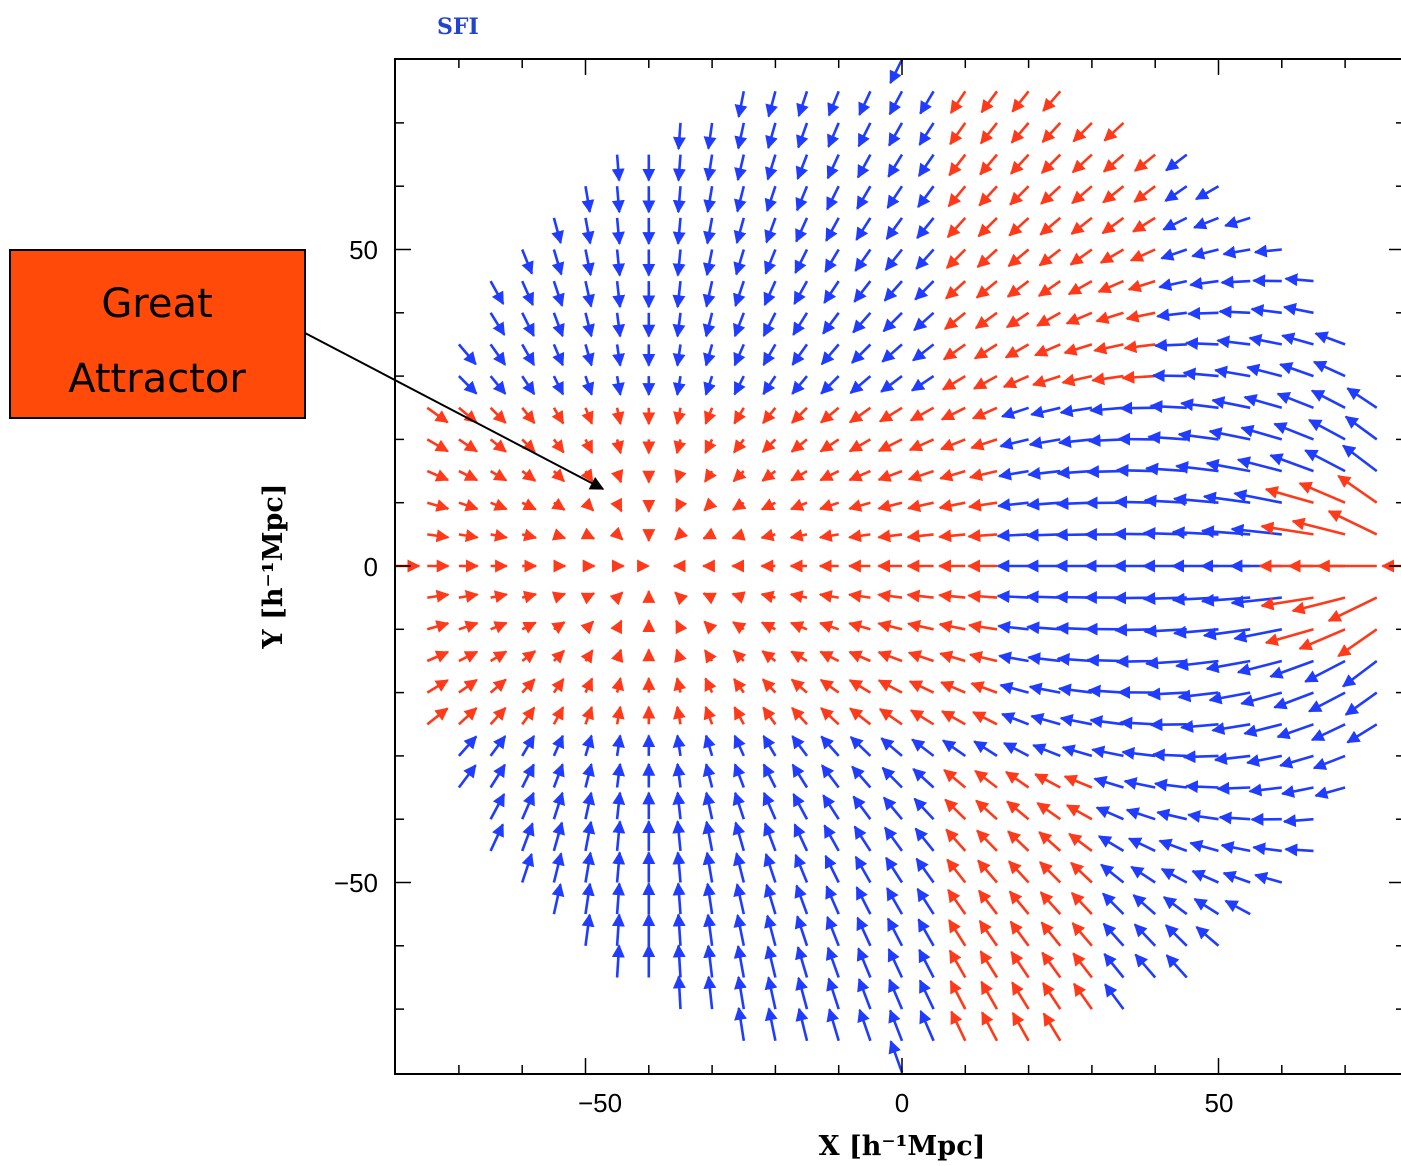 This screenshot has width=1401, height=1166. Describe the element at coordinates (307, 369) in the screenshot. I see `great-attractor-callout: Great Attractor` at that location.